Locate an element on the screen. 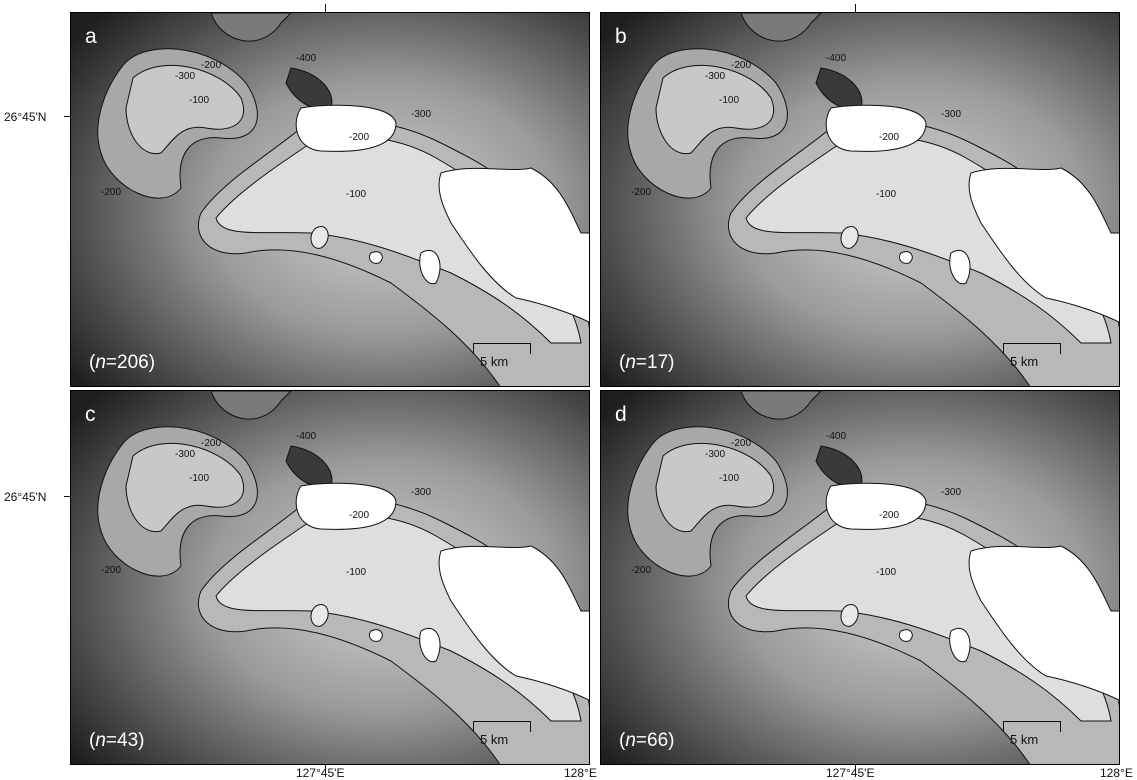  lat-label-top: 26°45'N is located at coordinates (25, 117).